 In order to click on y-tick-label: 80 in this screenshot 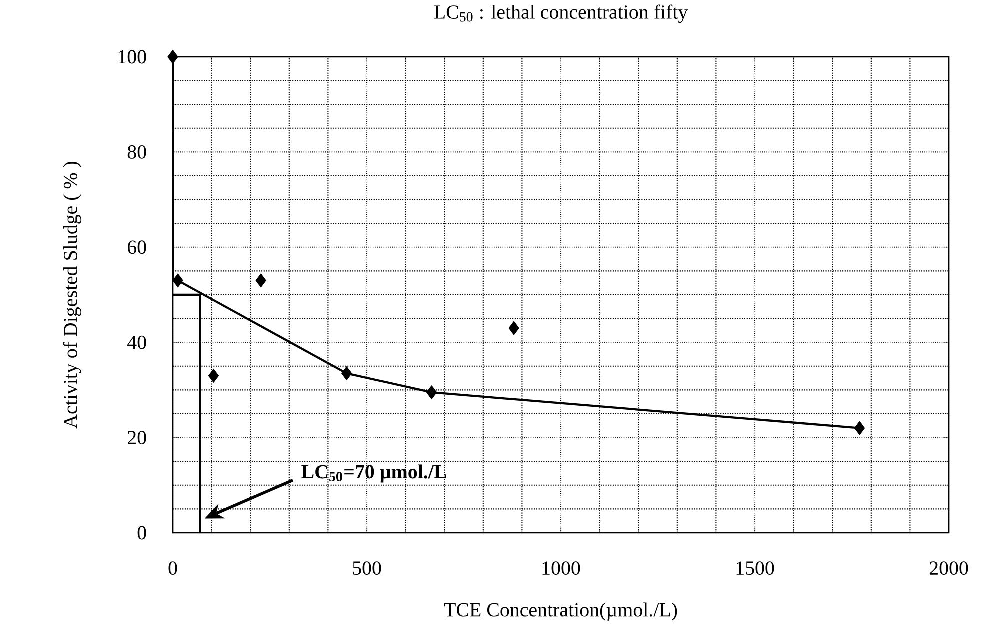, I will do `click(137, 152)`.